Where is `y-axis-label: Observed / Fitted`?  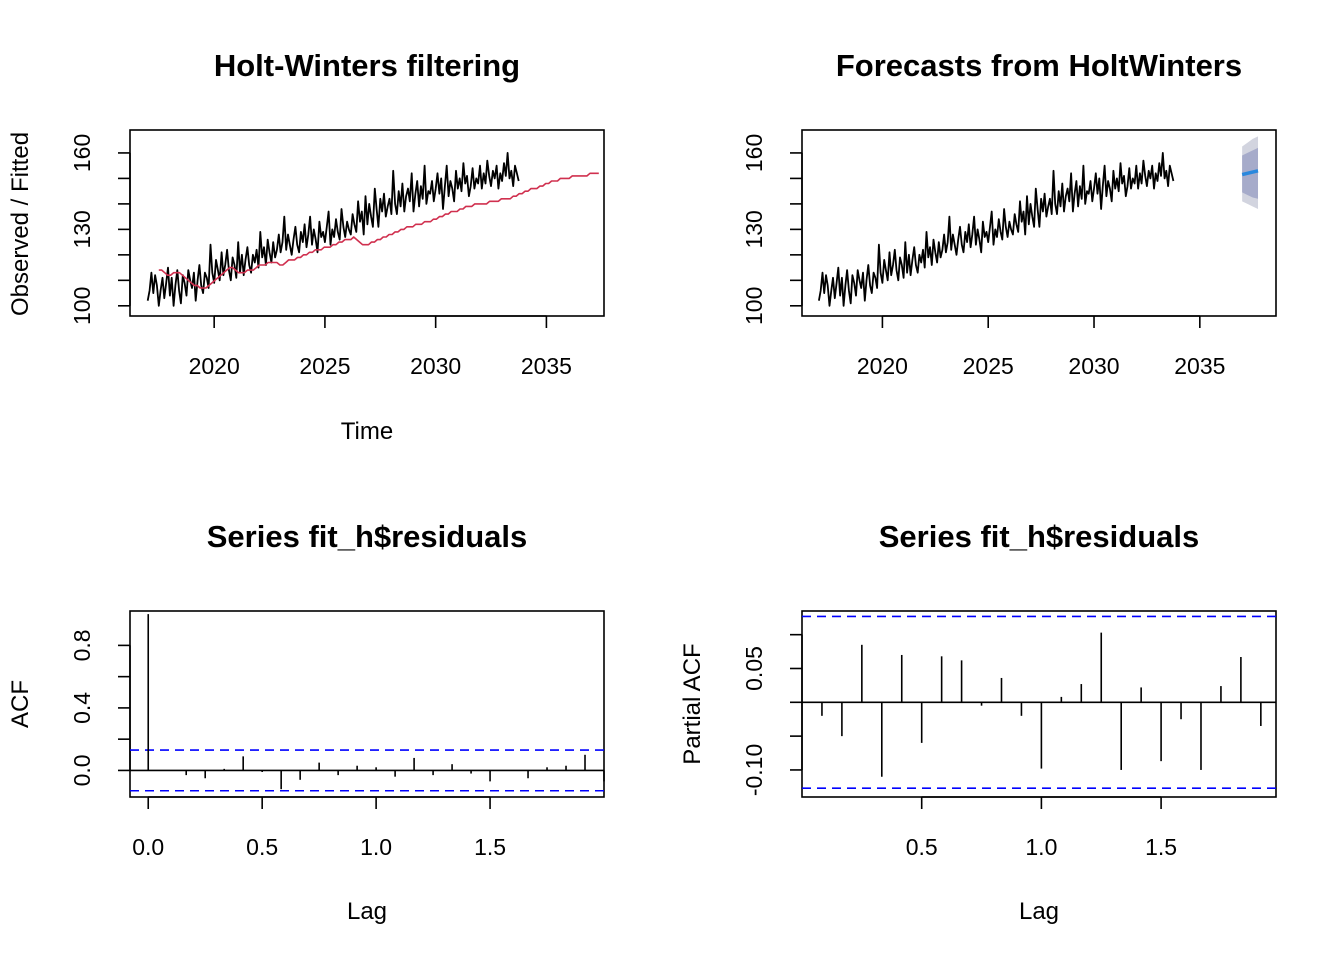 y-axis-label: Observed / Fitted is located at coordinates (20, 224).